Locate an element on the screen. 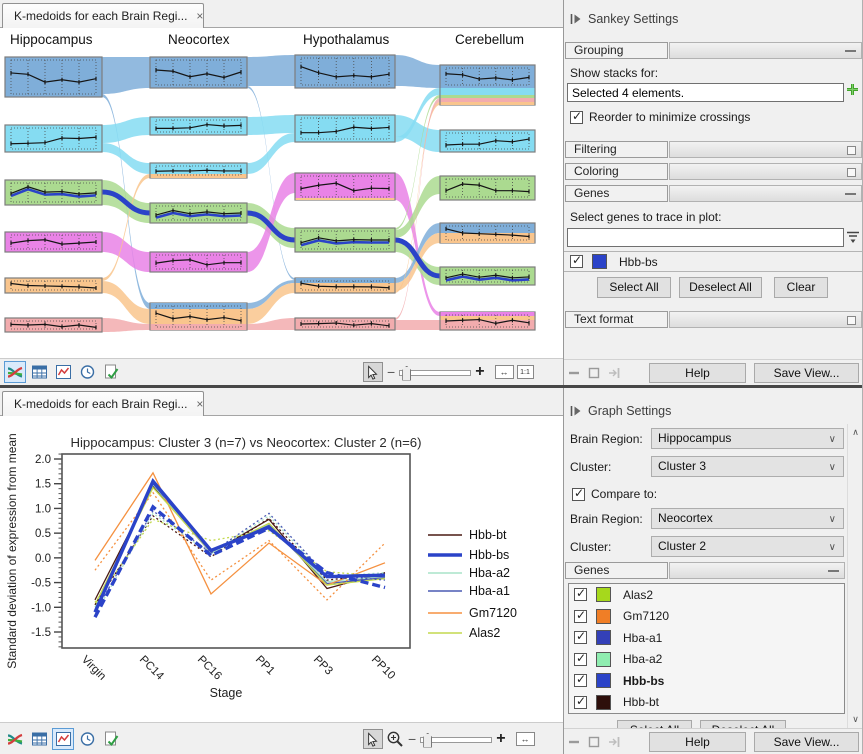 Image resolution: width=863 pixels, height=754 pixels. panel-scrollbar: ∧ ∨ is located at coordinates (854, 576).